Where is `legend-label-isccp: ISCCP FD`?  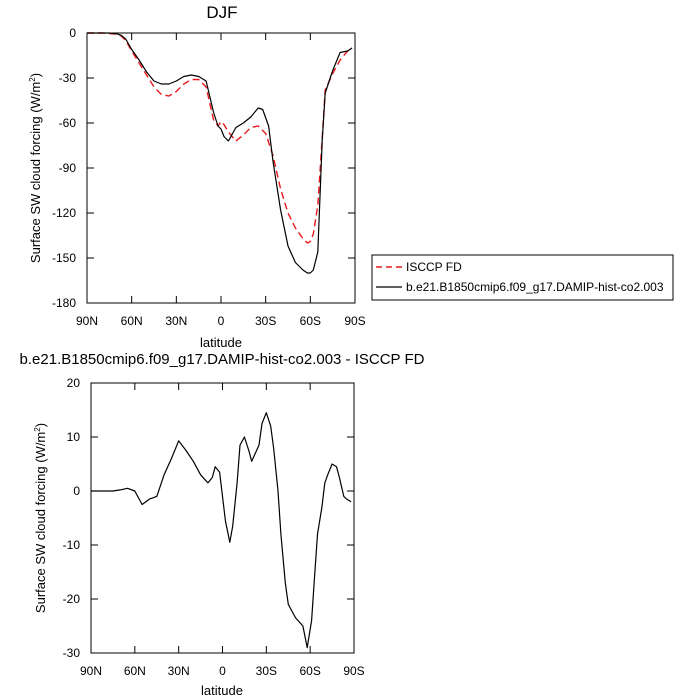
legend-label-isccp: ISCCP FD is located at coordinates (434, 267).